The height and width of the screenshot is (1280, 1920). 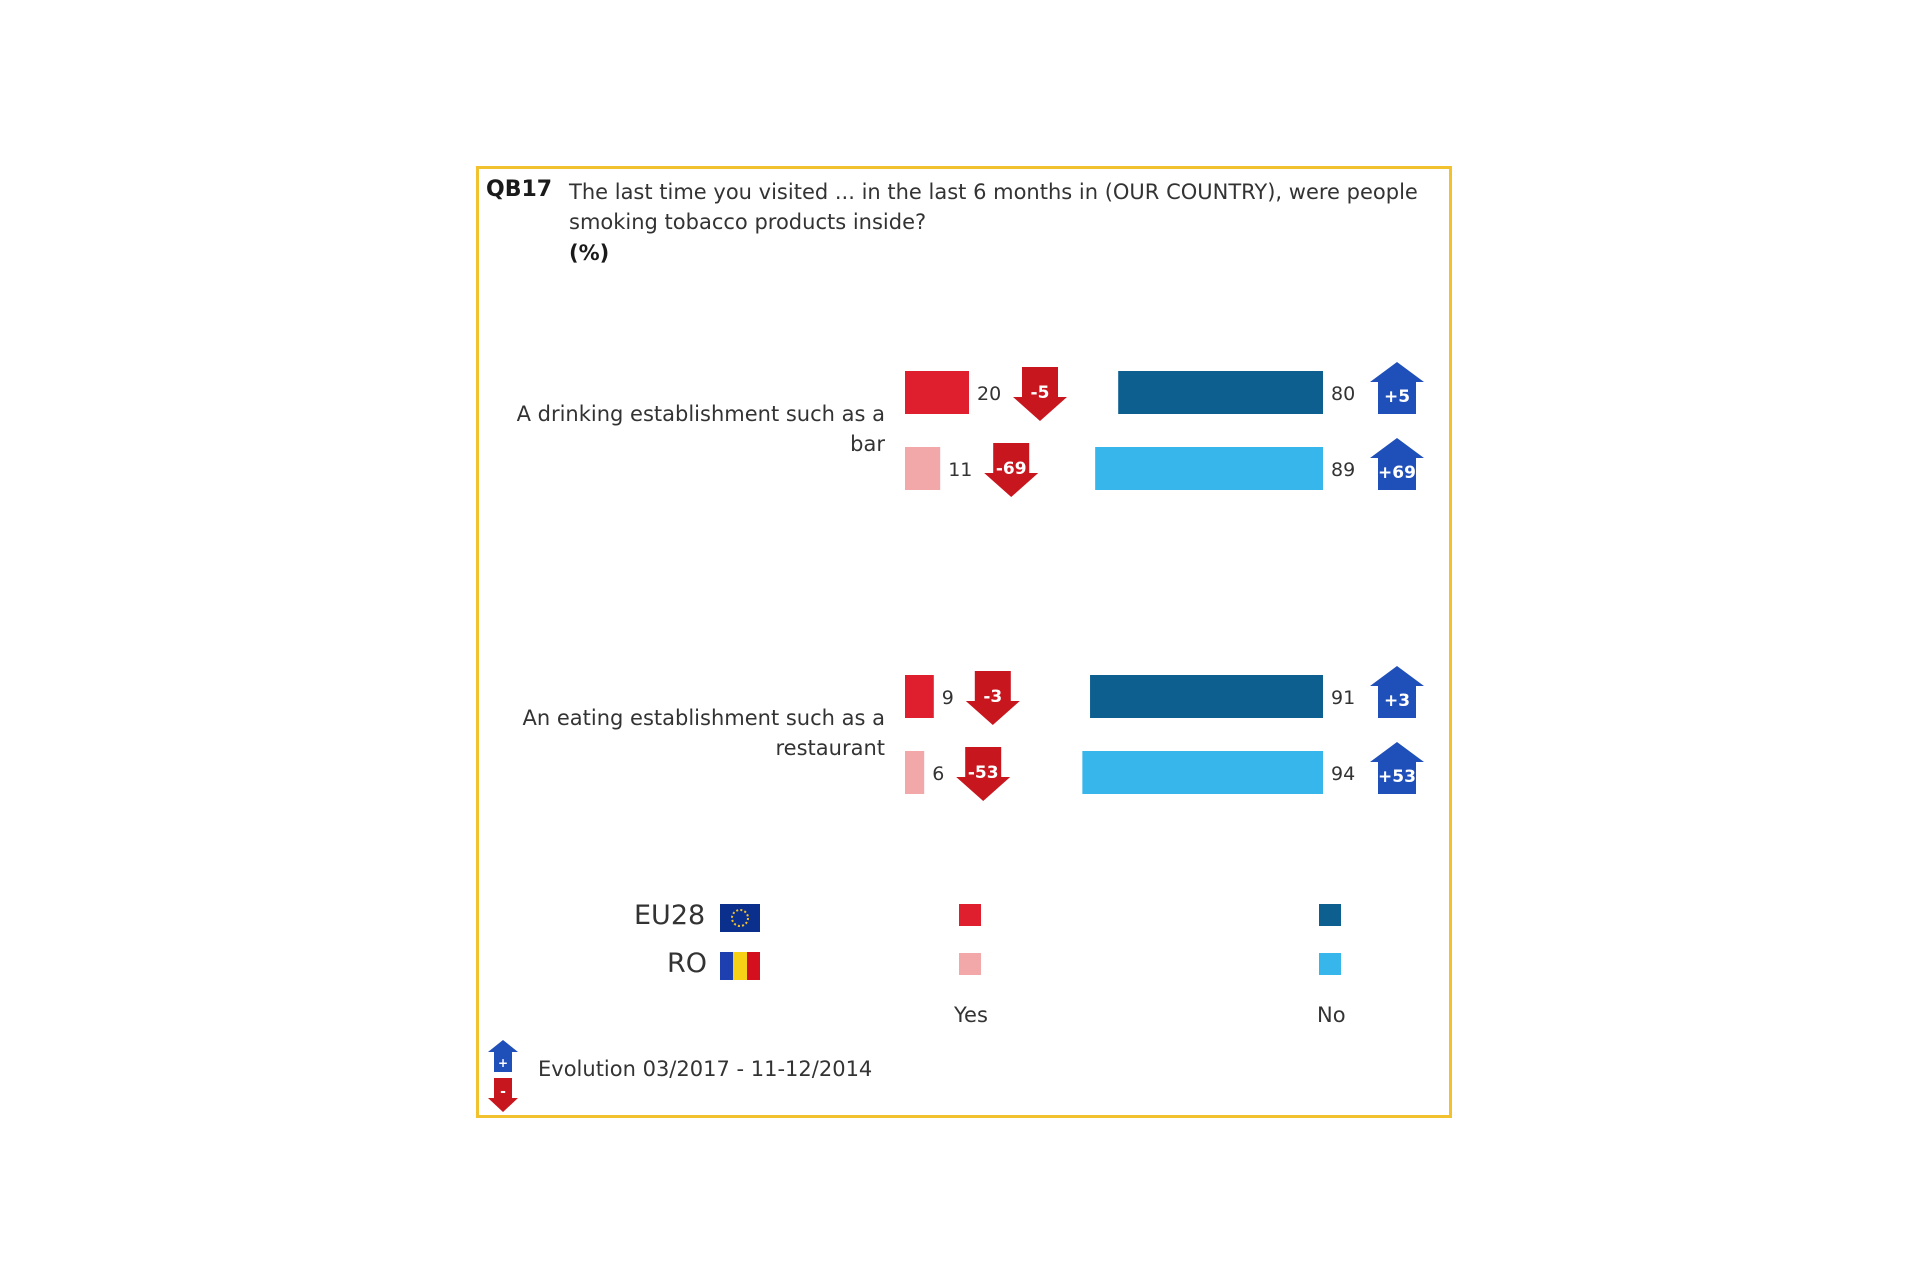 What do you see at coordinates (1330, 964) in the screenshot?
I see `legend-ro-no-swatch` at bounding box center [1330, 964].